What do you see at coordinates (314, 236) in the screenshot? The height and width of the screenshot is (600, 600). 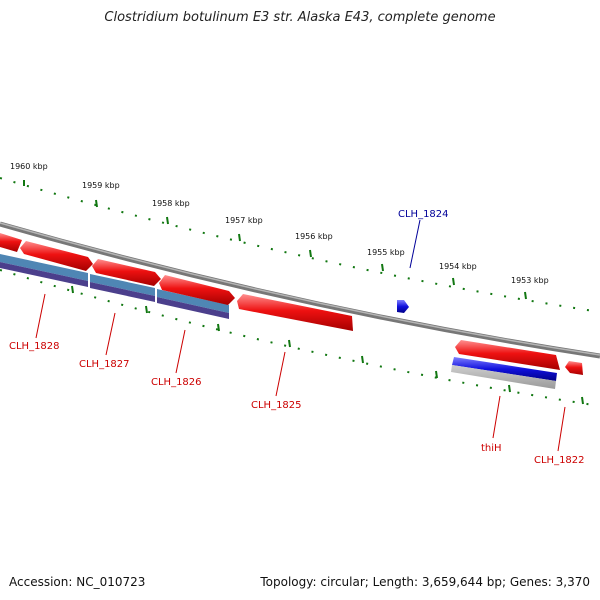 I see `scale-label: 1956 kbp` at bounding box center [314, 236].